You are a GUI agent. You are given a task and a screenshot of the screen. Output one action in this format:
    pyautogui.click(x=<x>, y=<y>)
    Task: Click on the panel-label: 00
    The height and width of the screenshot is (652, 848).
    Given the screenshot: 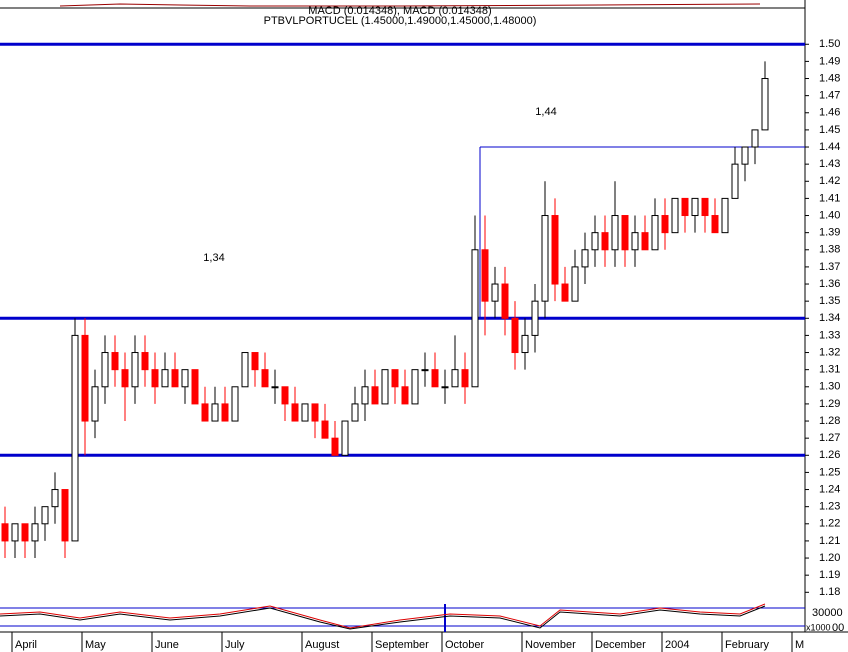 What is the action you would take?
    pyautogui.click(x=838, y=628)
    